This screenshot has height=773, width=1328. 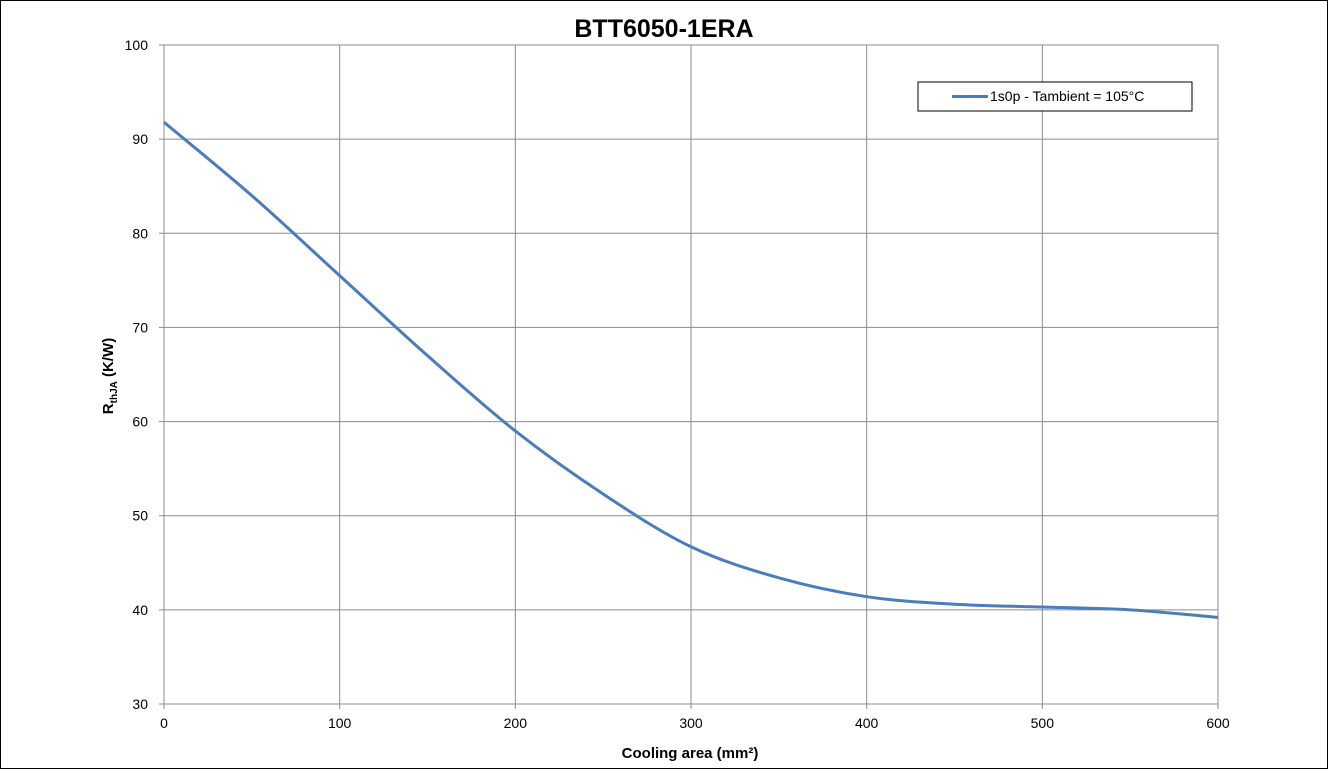 I want to click on y-tick-label: 30, so click(x=140, y=704).